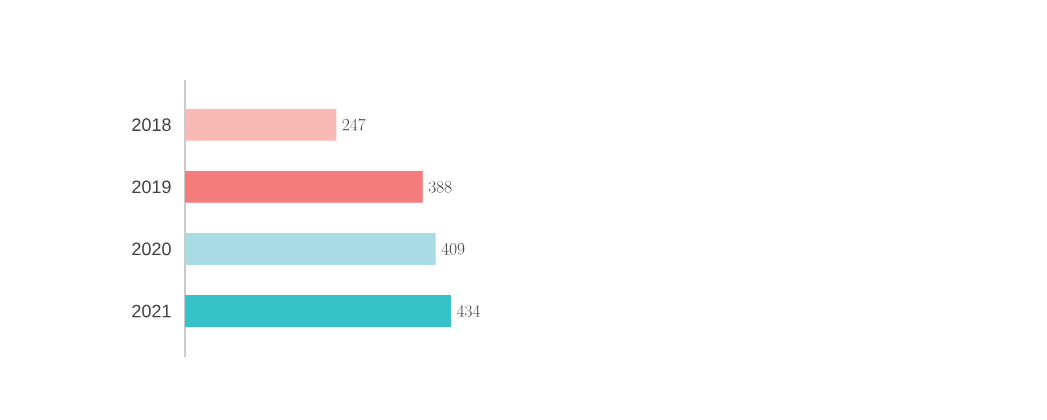 The width and height of the screenshot is (1047, 420). Describe the element at coordinates (151, 125) in the screenshot. I see `y-tick-label: 2018` at that location.